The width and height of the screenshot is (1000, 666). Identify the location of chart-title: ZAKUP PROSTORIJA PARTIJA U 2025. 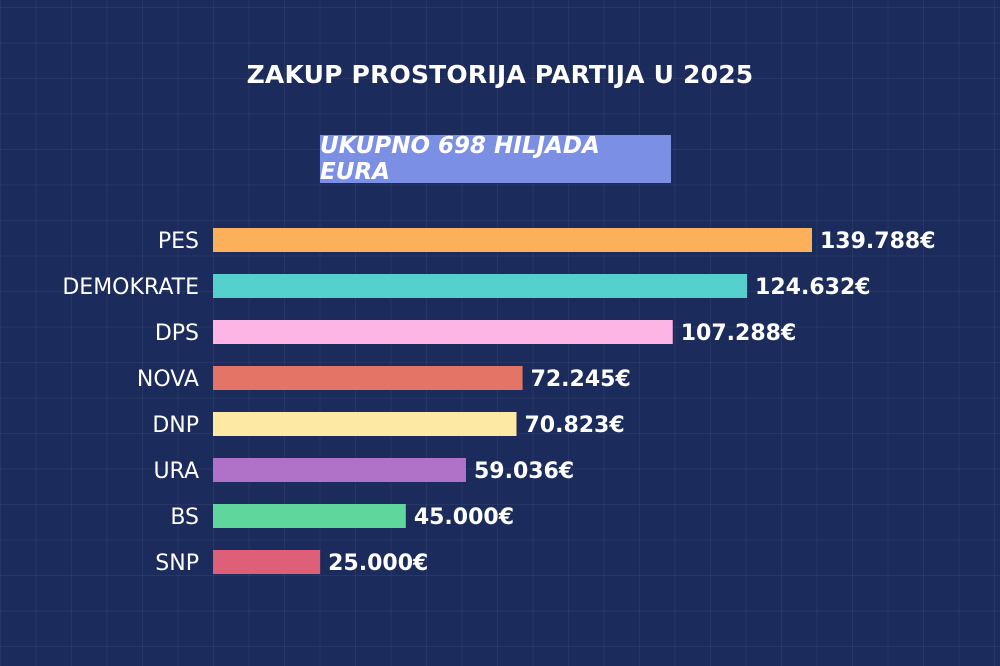
(500, 74).